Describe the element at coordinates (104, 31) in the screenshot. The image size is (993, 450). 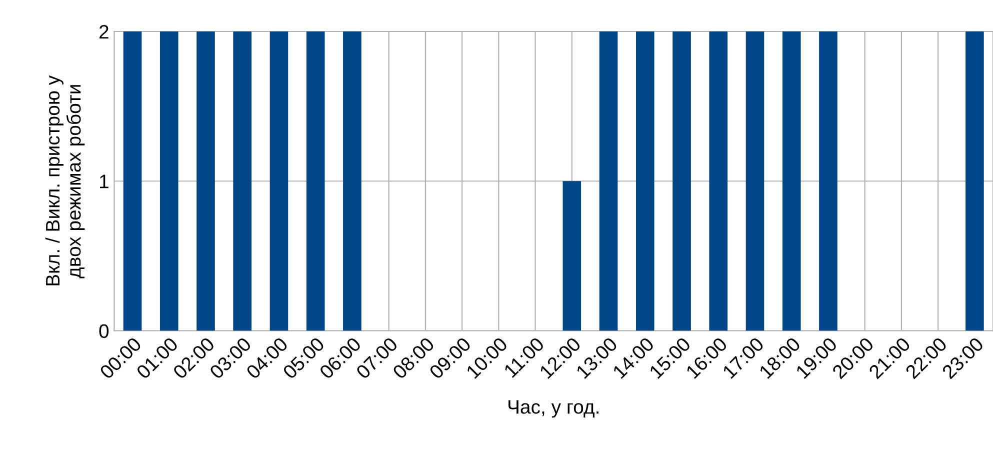
I see `y-tick-label: 2` at that location.